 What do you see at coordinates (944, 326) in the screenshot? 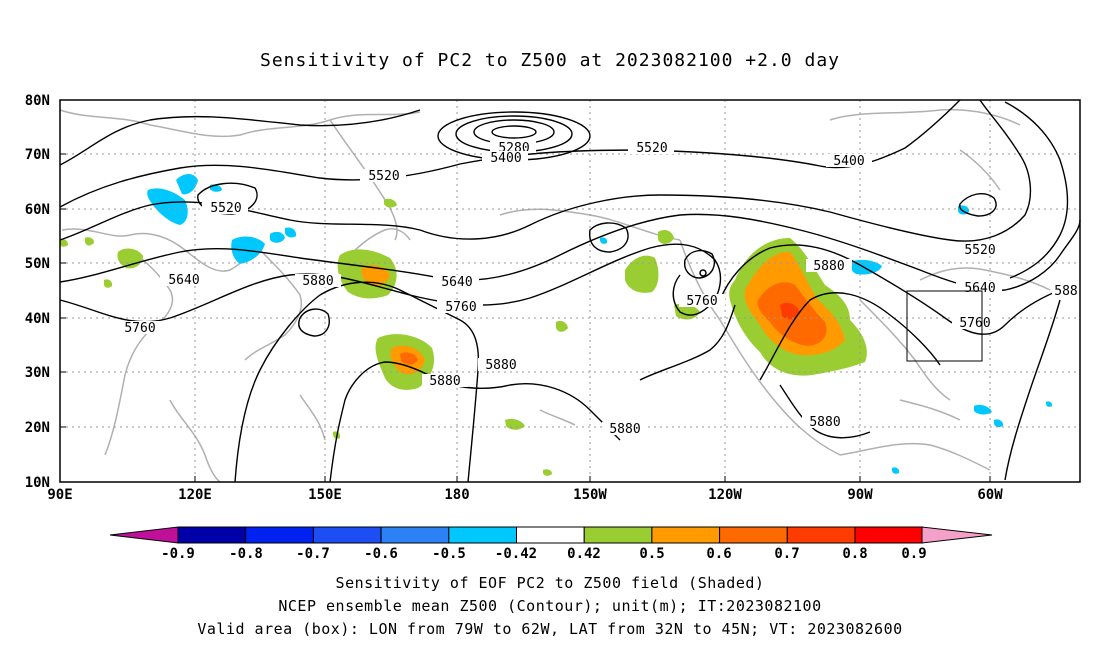
I see `valid-area-box` at bounding box center [944, 326].